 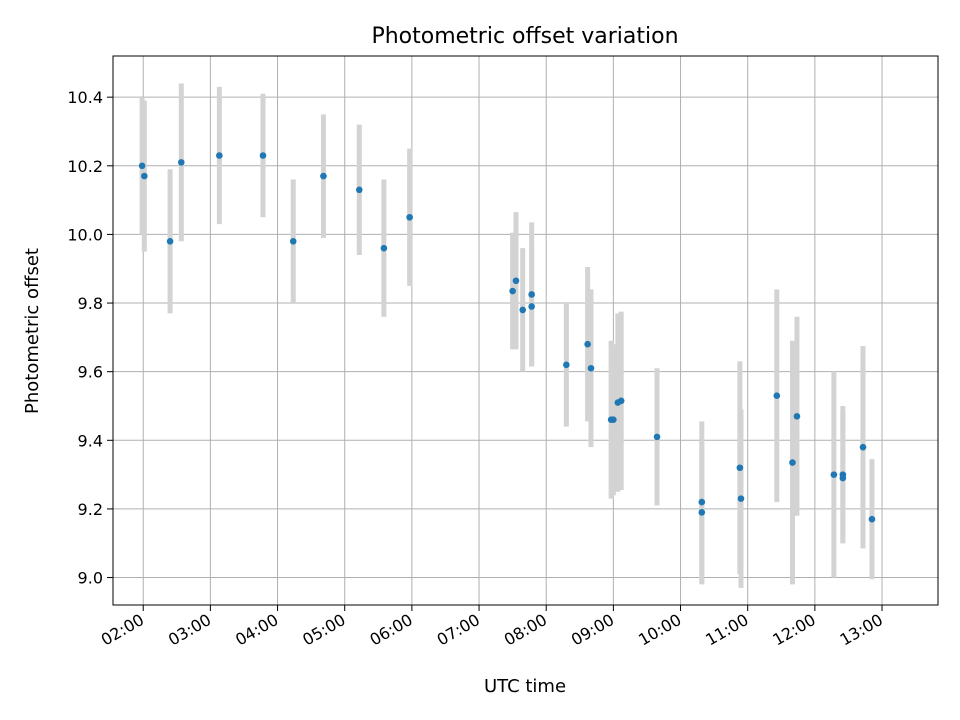 I want to click on y-tick-label: 10.2, so click(x=85, y=166).